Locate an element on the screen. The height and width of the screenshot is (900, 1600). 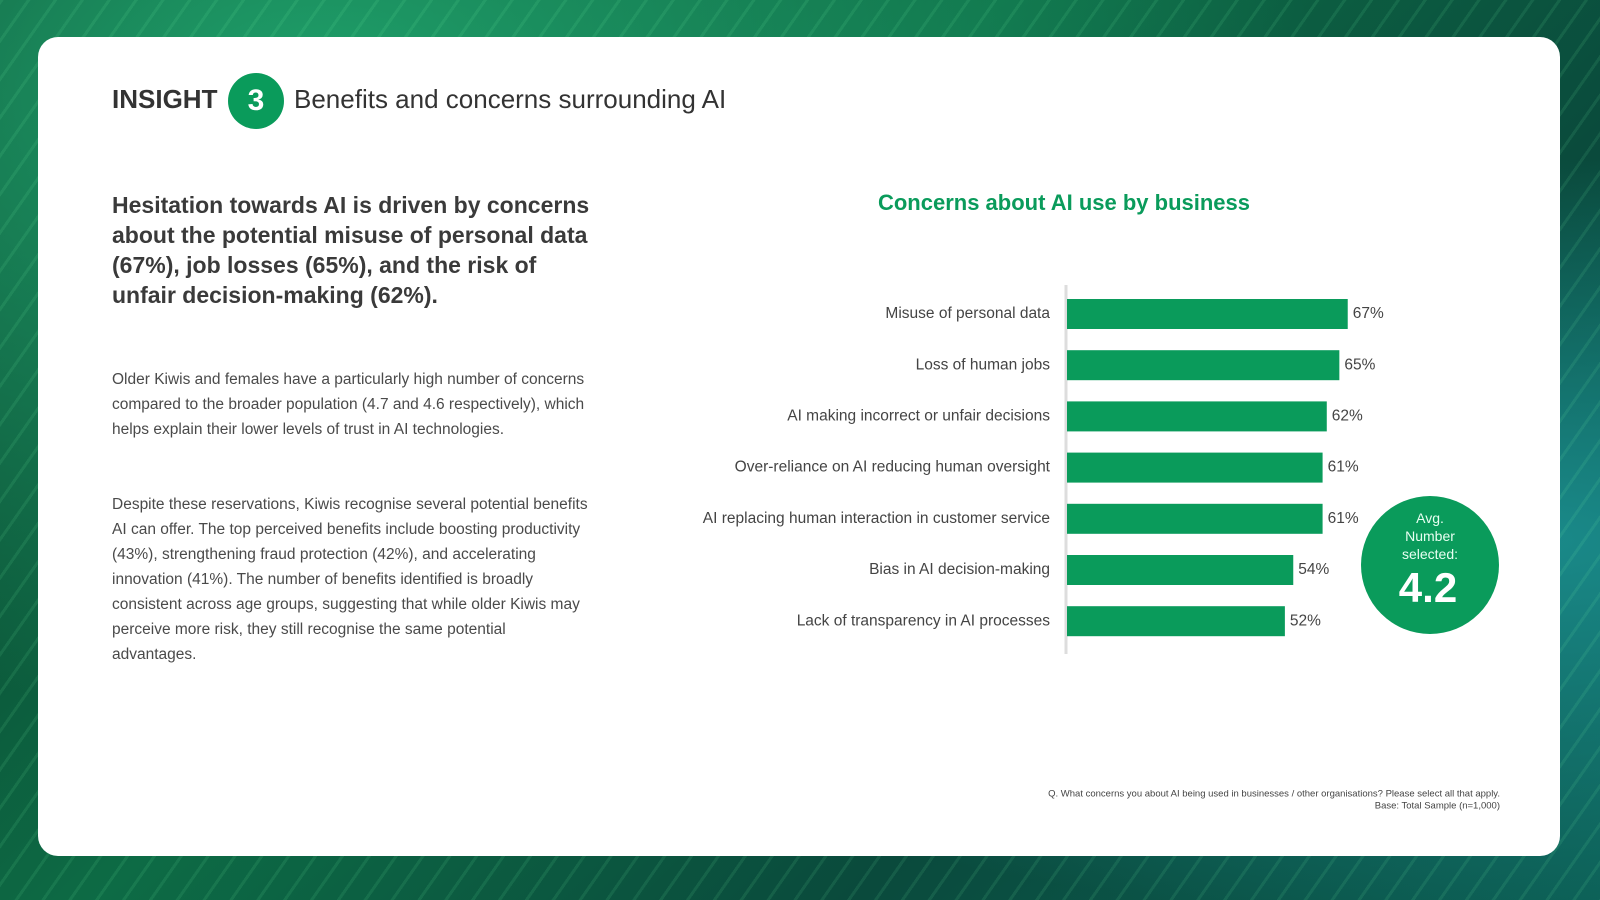
avg-label: Avg. Number selected: is located at coordinates (1430, 536).